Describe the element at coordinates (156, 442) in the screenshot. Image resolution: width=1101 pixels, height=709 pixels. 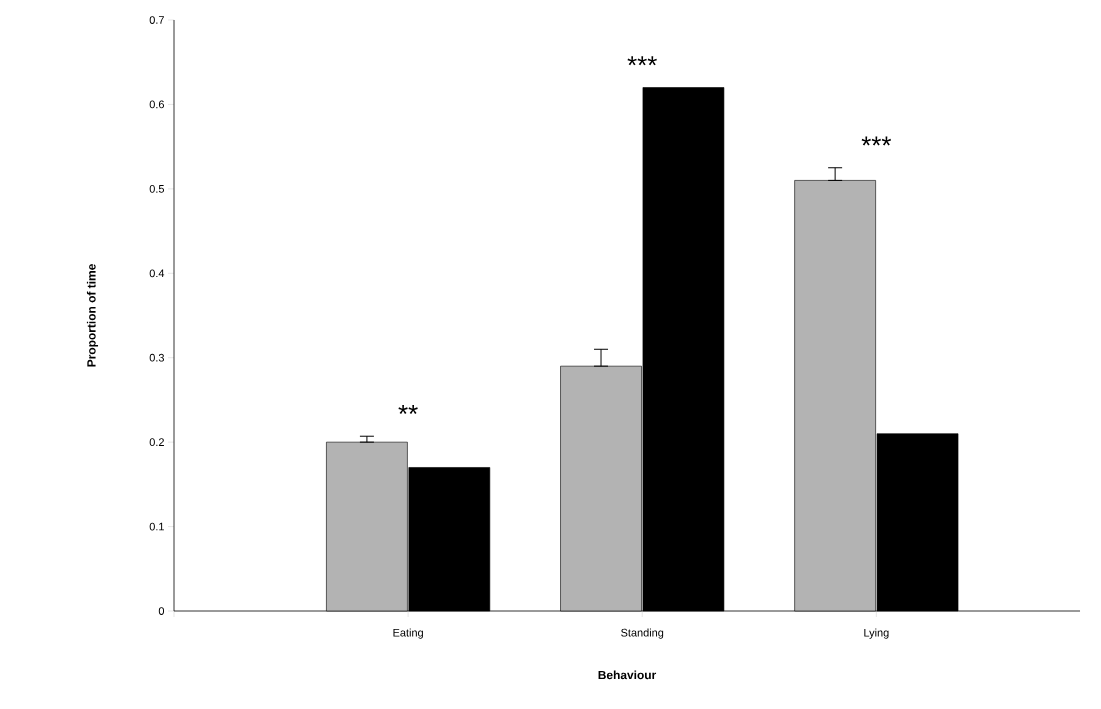
I see `y-tick-label: 0.2` at that location.